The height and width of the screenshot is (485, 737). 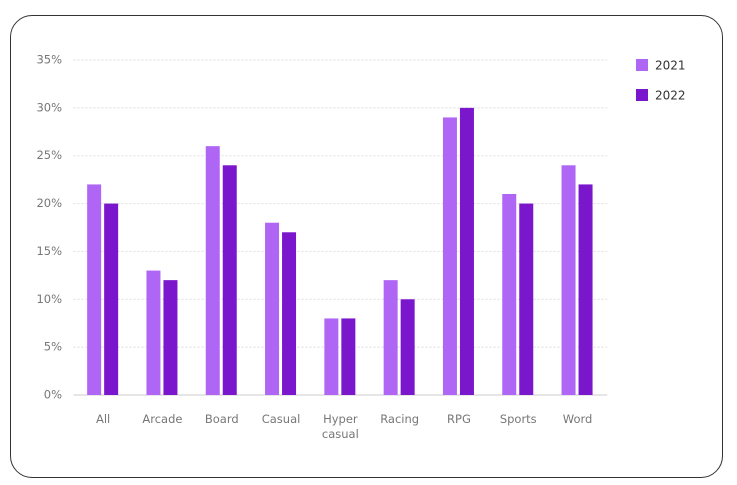 I want to click on y-tick-label: 20%, so click(x=49, y=203).